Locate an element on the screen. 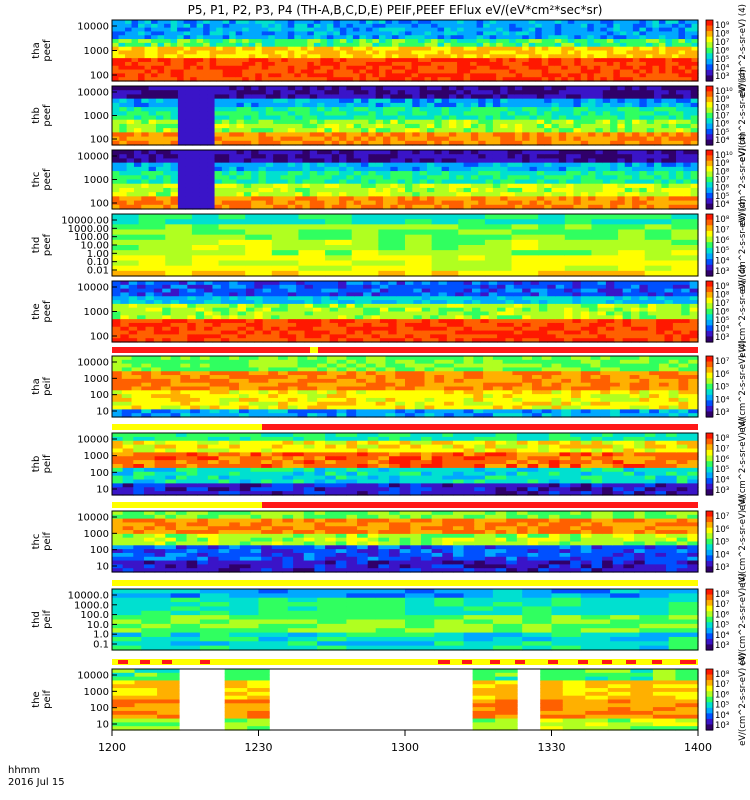 The image size is (750, 800). colorbar-tick-label: 10⁹ is located at coordinates (722, 26).